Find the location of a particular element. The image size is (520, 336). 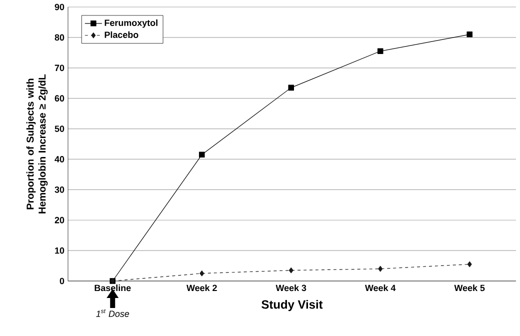

y-tick-label: 30 is located at coordinates (59, 189).